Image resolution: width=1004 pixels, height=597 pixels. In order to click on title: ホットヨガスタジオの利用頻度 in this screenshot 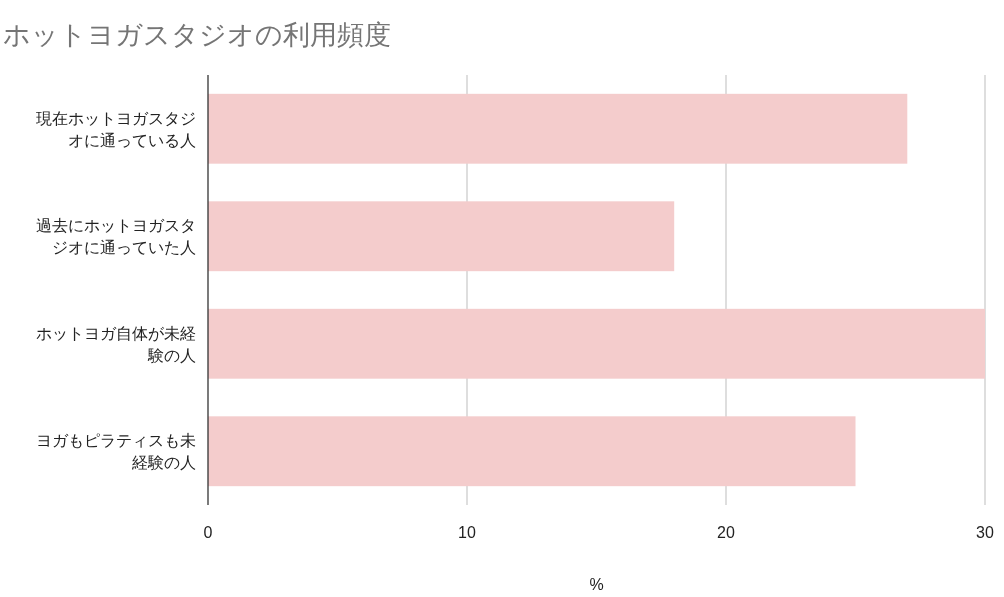, I will do `click(197, 35)`.